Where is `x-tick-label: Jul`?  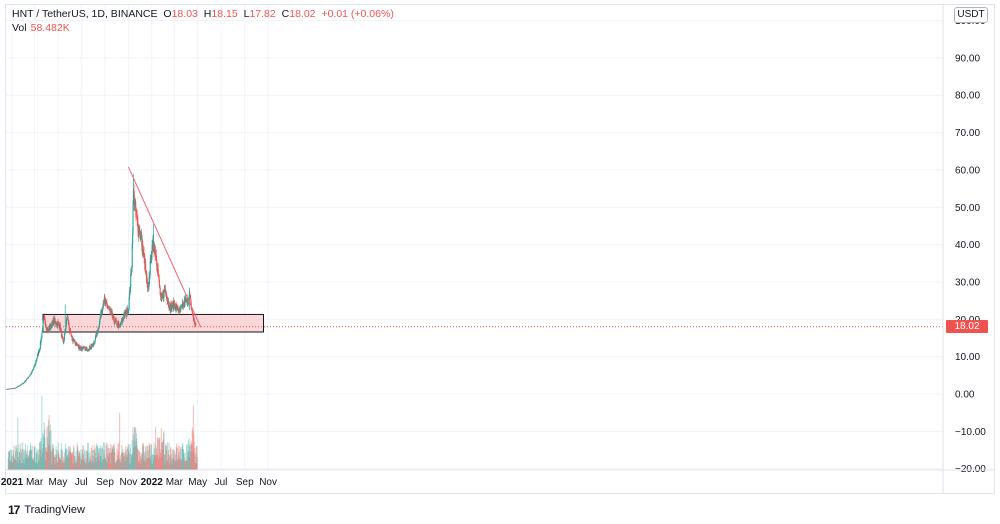 x-tick-label: Jul is located at coordinates (81, 482).